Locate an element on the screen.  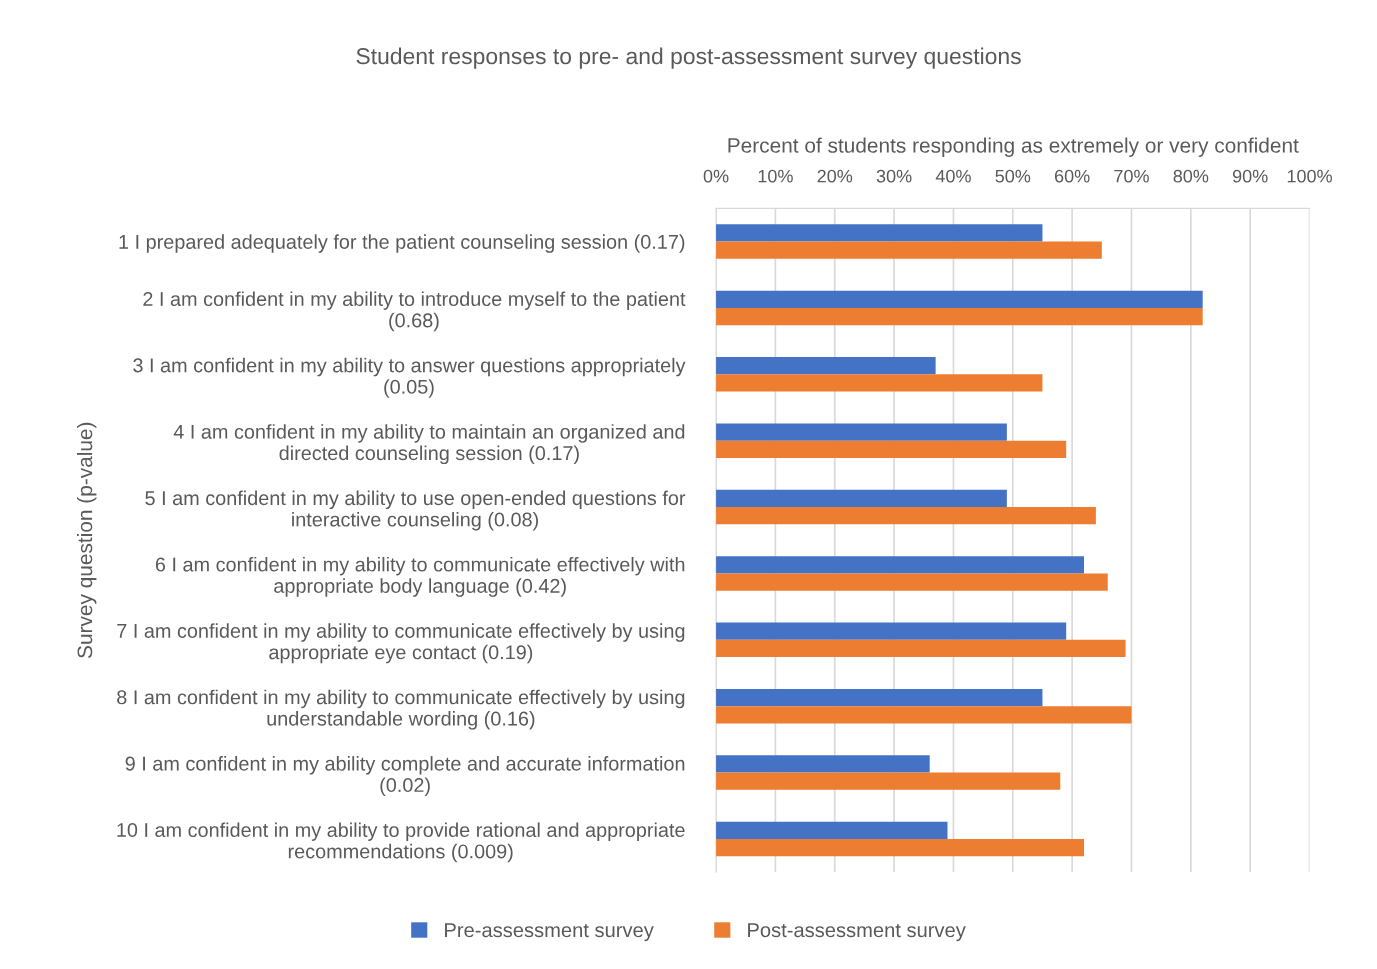
chart-title: Student responses to pre- and post-assessment survey questions is located at coordinates (688, 58).